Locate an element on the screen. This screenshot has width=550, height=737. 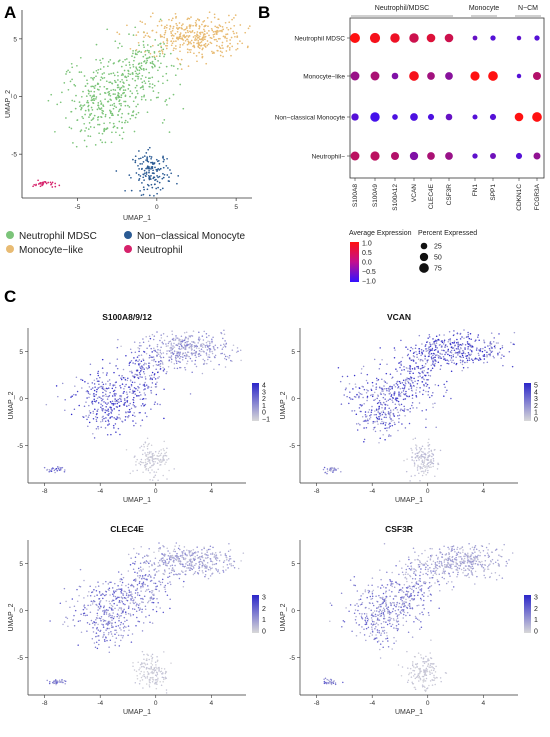
feature-xtick-label: -4 is located at coordinates (372, 491).